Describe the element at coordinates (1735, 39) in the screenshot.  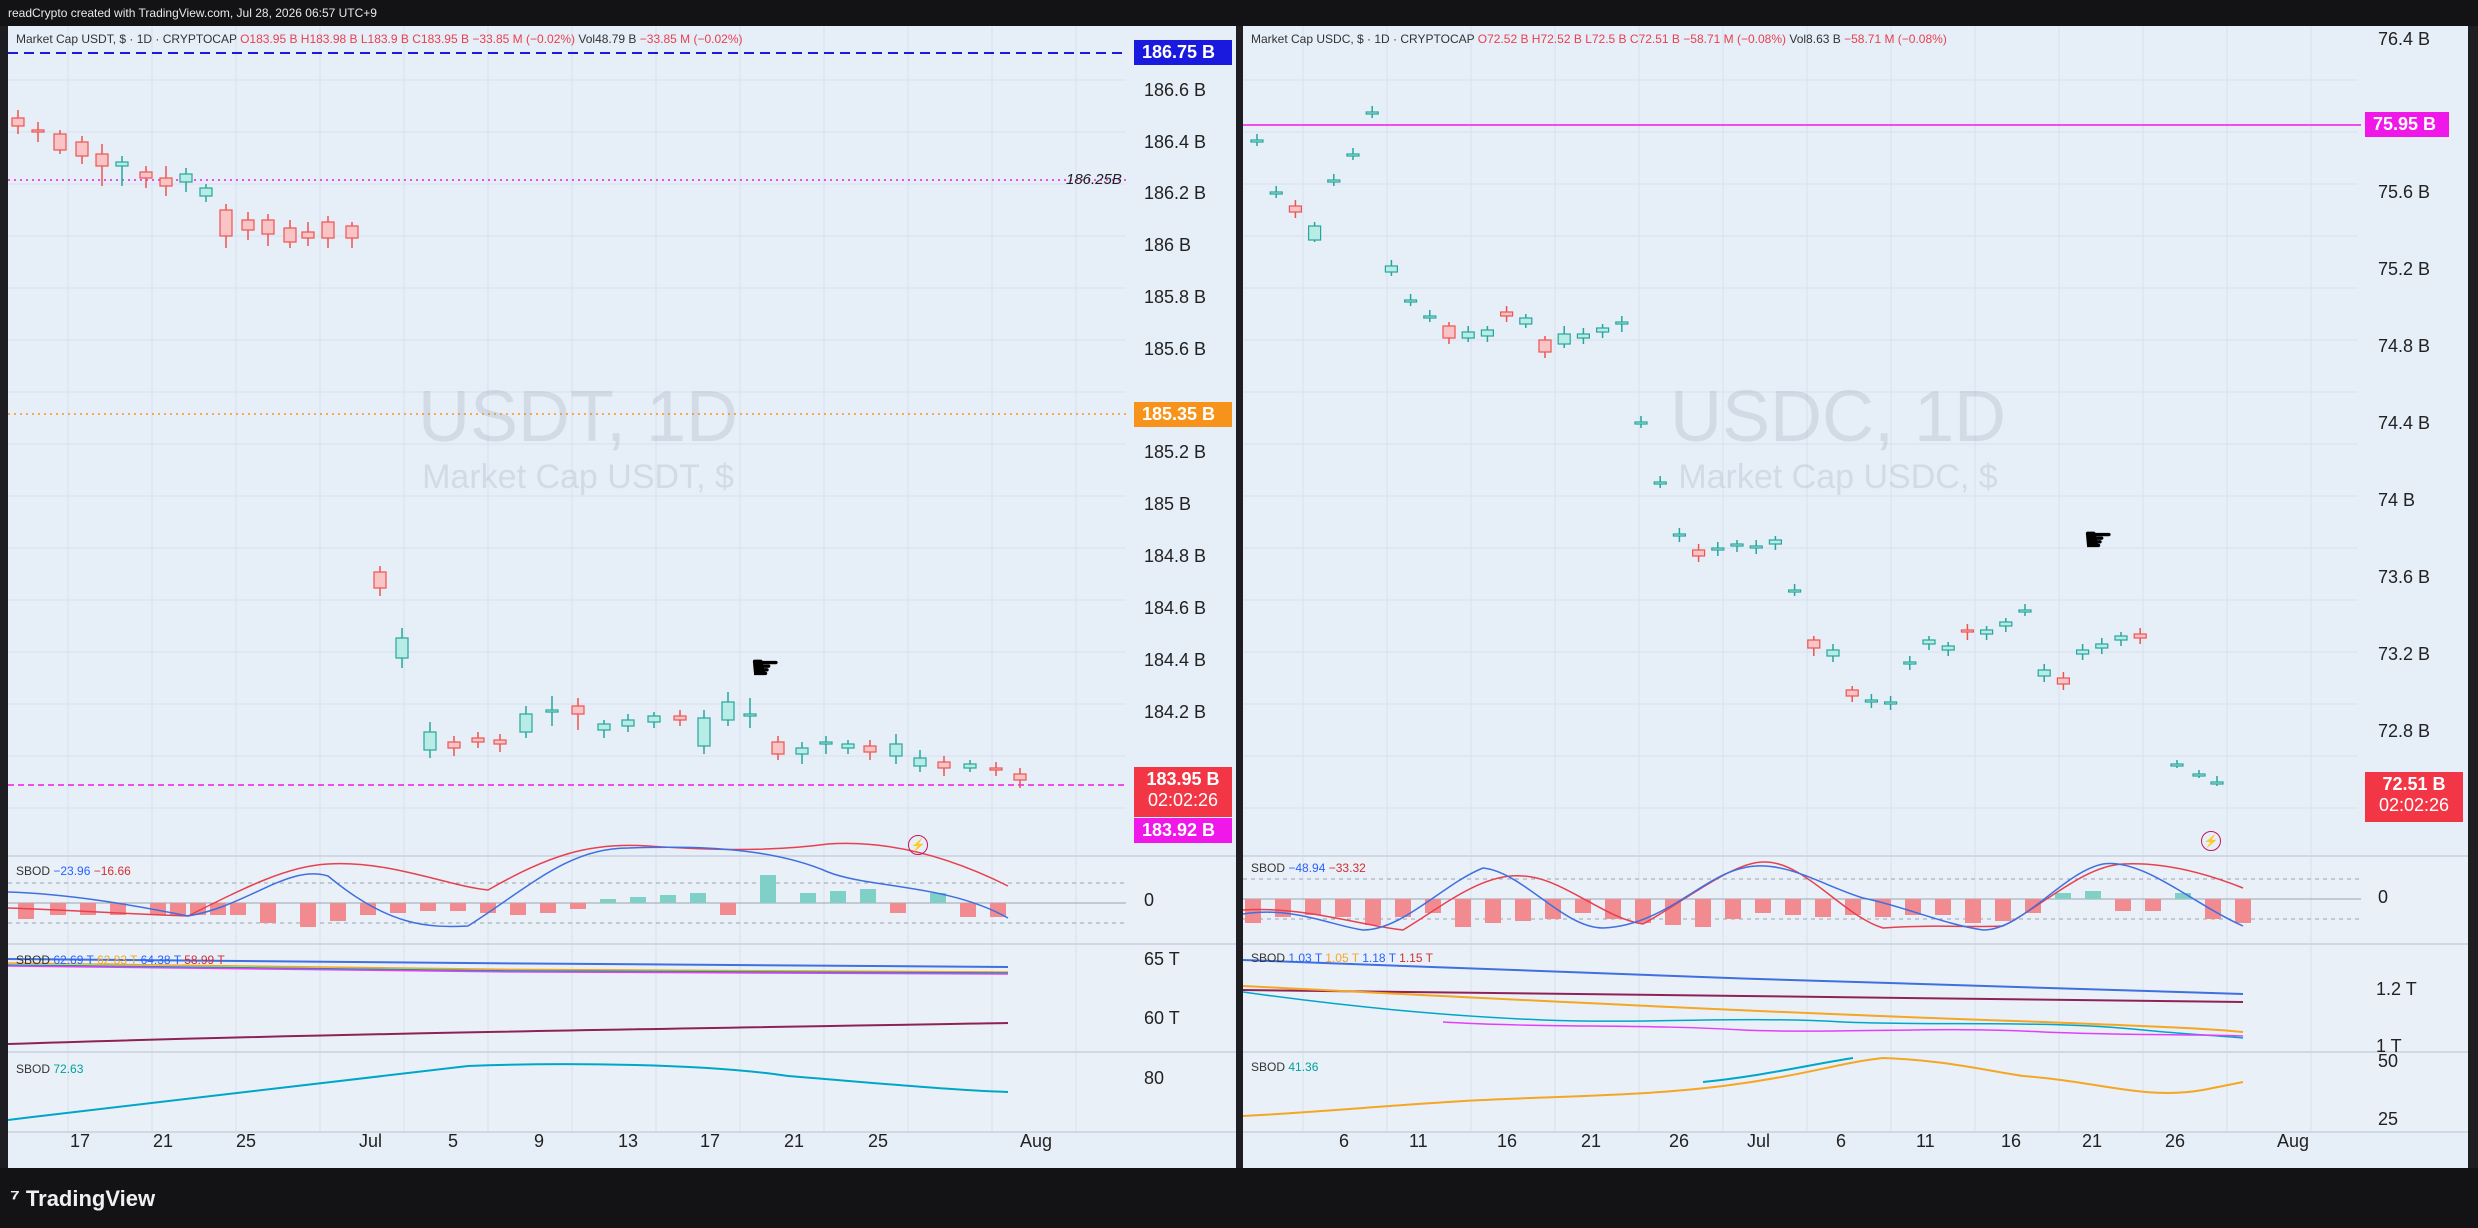
I see `legend-change: −58.71 M (−0.08%)` at that location.